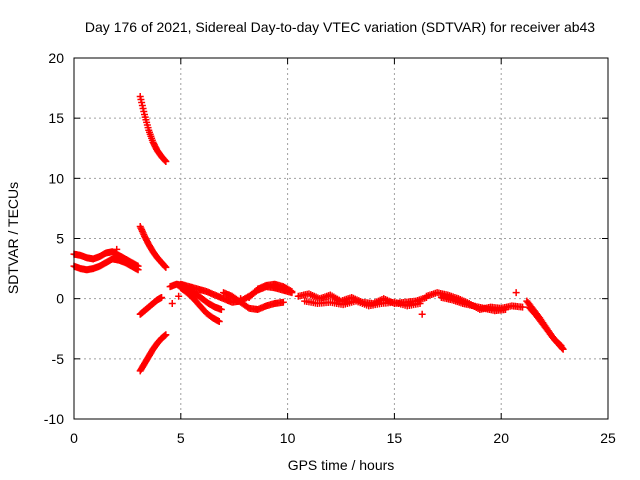  What do you see at coordinates (54, 419) in the screenshot?
I see `y-tick-label: -10` at bounding box center [54, 419].